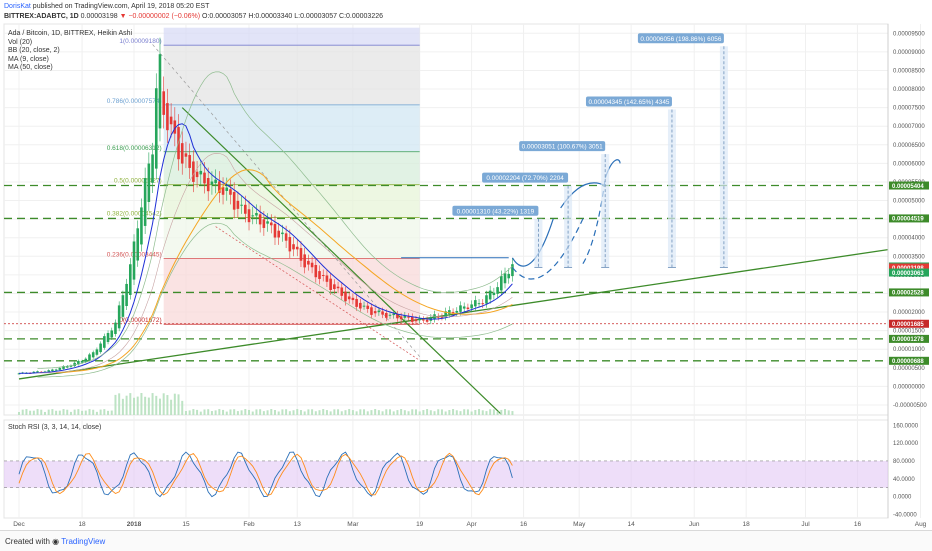 The width and height of the screenshot is (932, 551). What do you see at coordinates (186, 524) in the screenshot?
I see `time-tick-label: 15` at bounding box center [186, 524].